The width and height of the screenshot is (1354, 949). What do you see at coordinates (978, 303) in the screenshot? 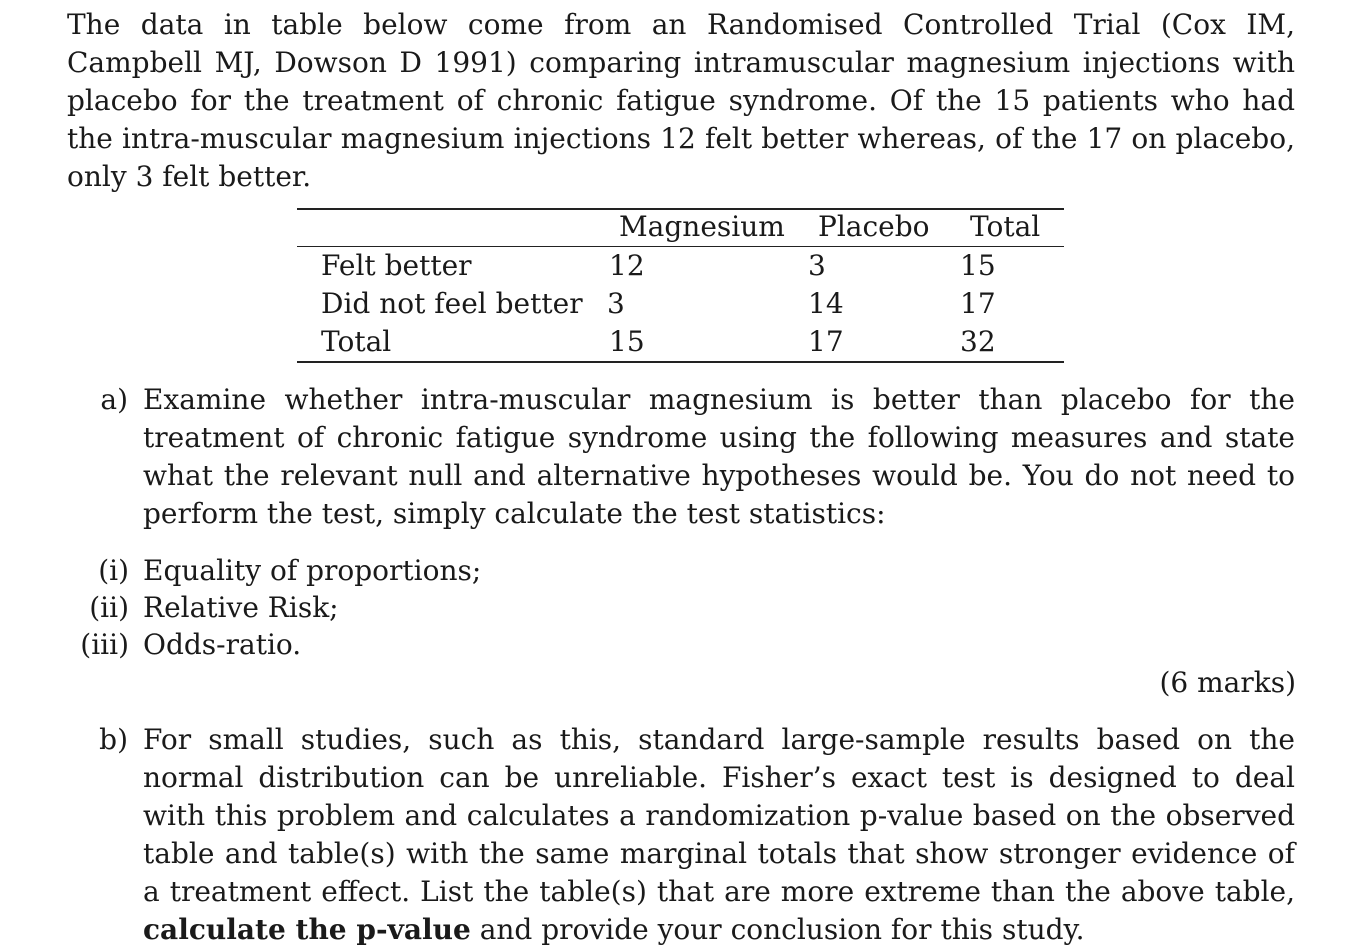
I see `cell-not-better-total: 17` at bounding box center [978, 303].